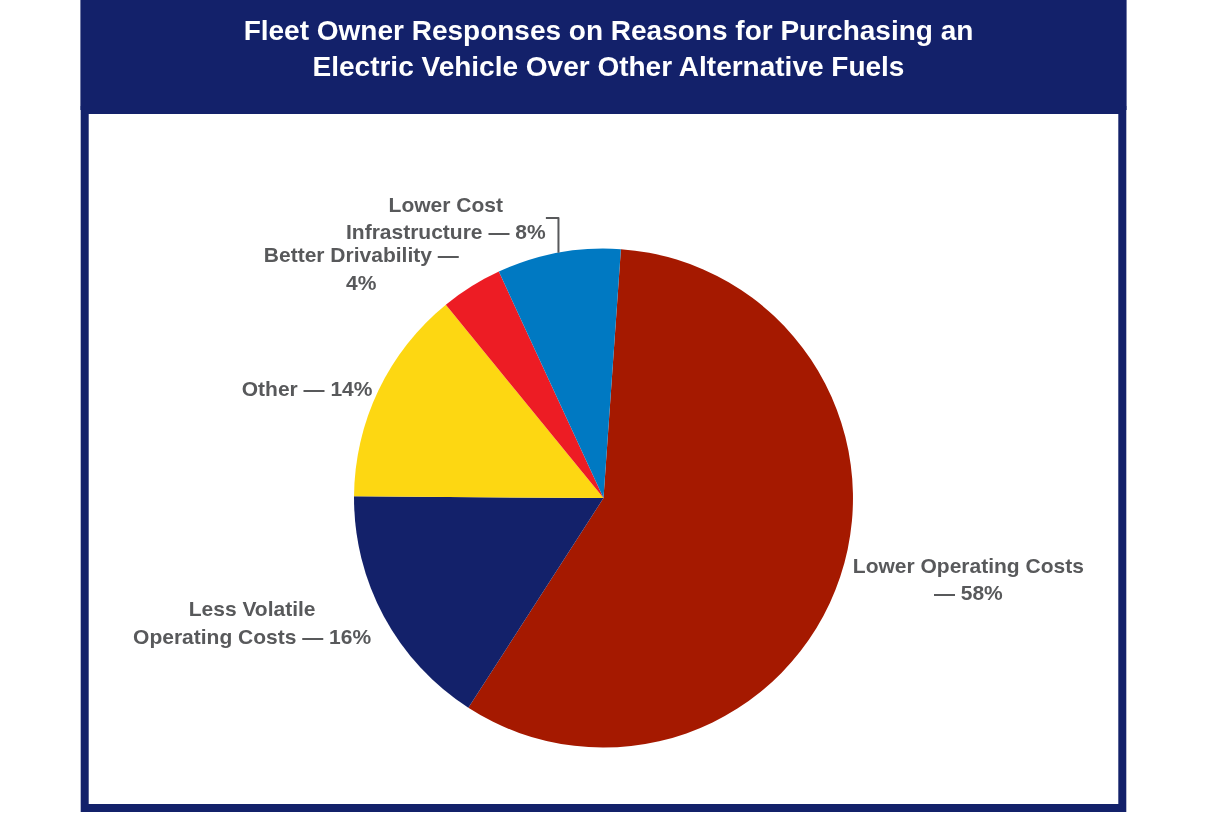 This screenshot has height=813, width=1217. Describe the element at coordinates (446, 218) in the screenshot. I see `slice-label: Lower Cost Infrastructure — 8%` at that location.